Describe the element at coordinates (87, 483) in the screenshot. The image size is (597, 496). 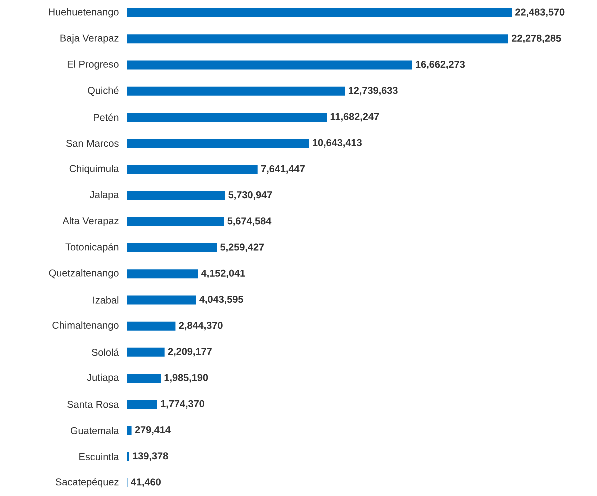
I see `y-tick-label: Sacatepéquez` at that location.